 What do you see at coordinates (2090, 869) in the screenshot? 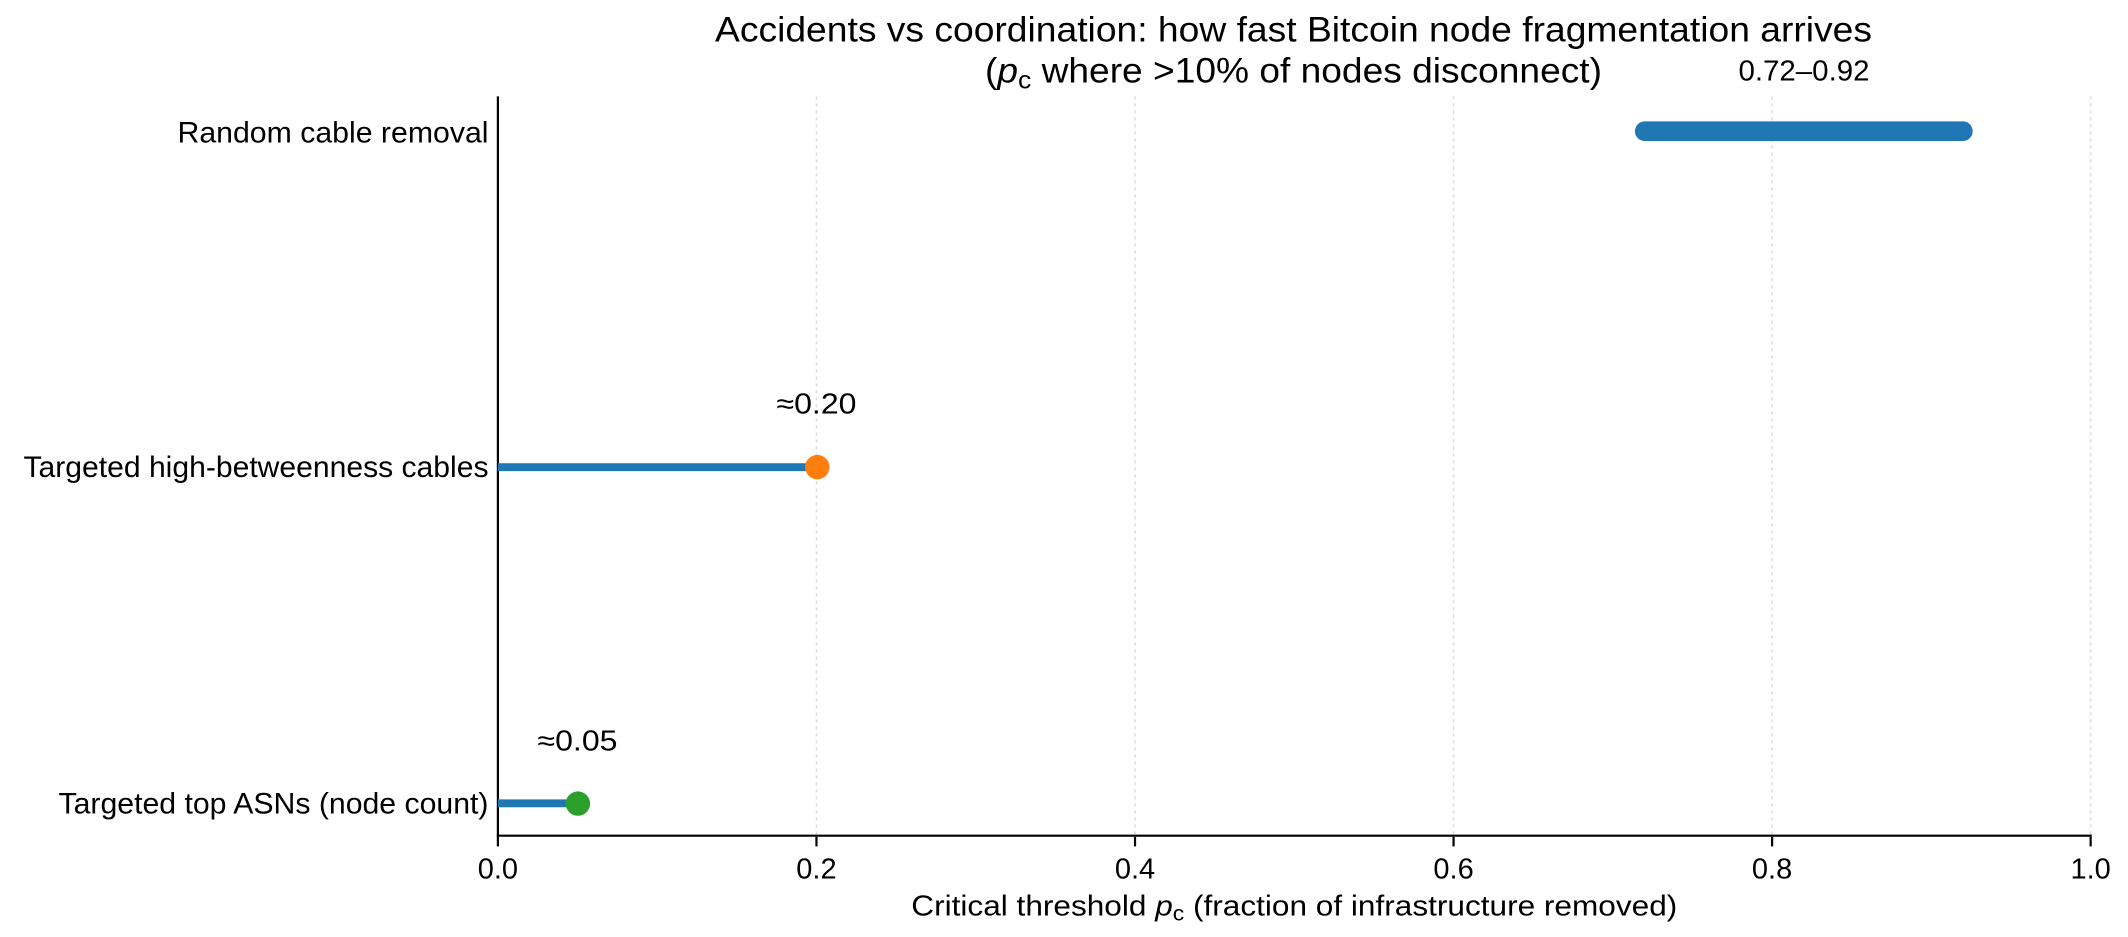
I see `svg-text: 1.0` at bounding box center [2090, 869].